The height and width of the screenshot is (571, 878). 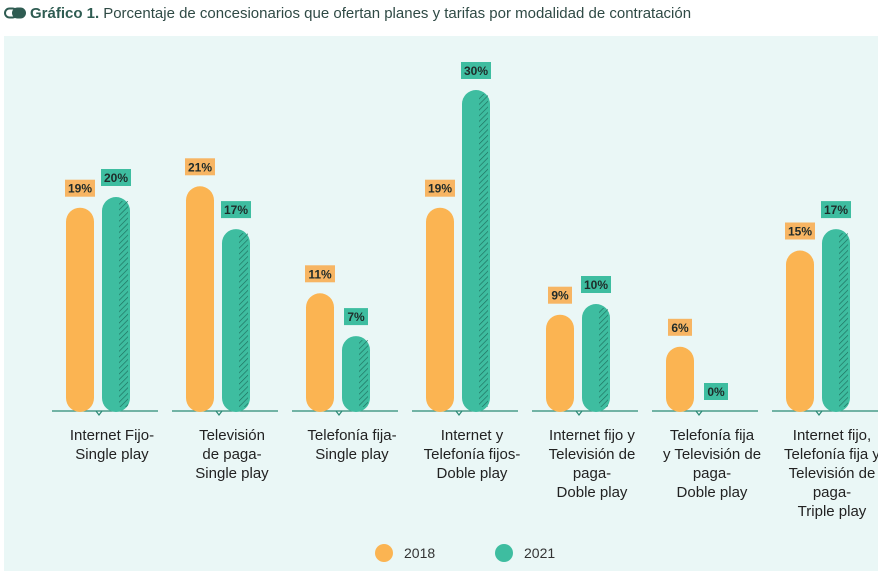 What do you see at coordinates (356, 317) in the screenshot?
I see `data-label-2021: 7%` at bounding box center [356, 317].